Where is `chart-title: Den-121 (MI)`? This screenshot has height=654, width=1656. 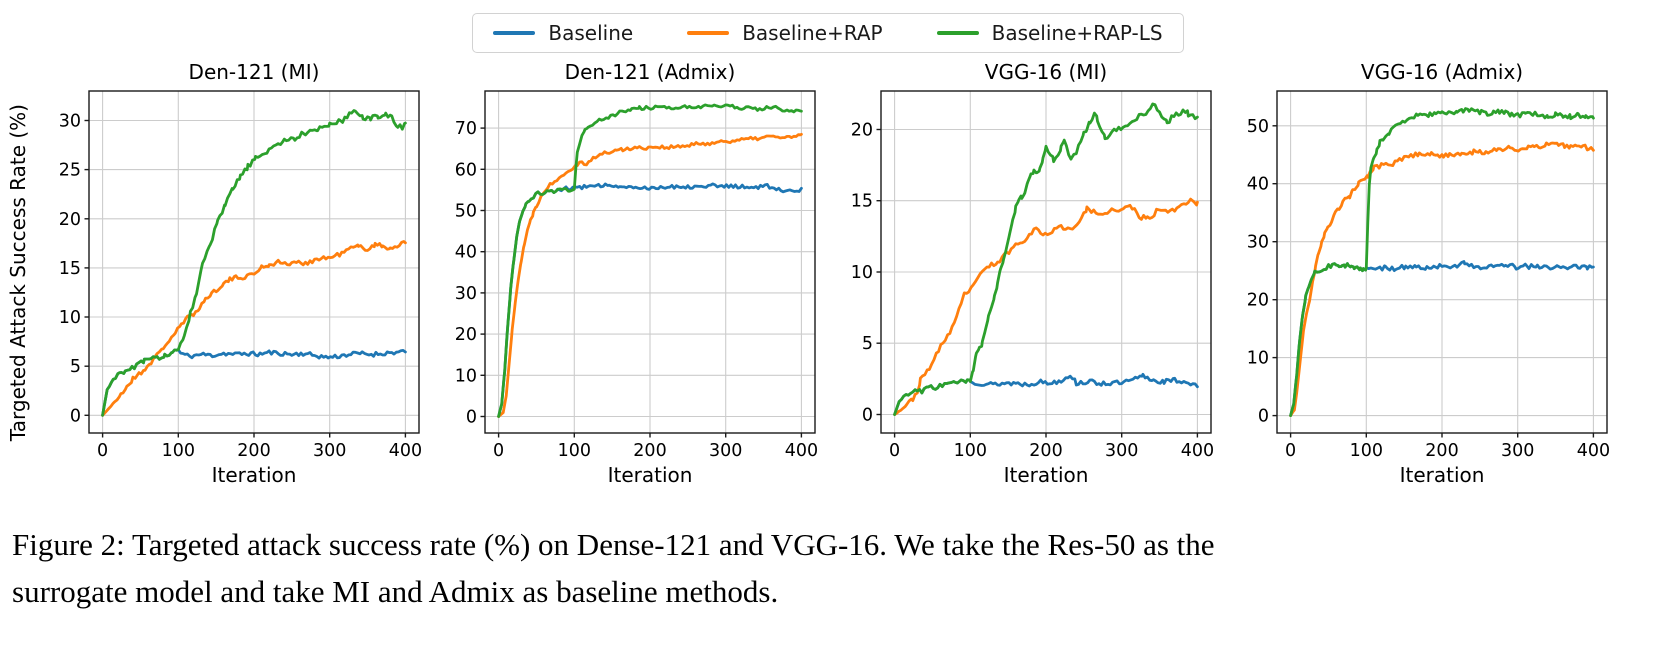
chart-title: Den-121 (MI) is located at coordinates (254, 72).